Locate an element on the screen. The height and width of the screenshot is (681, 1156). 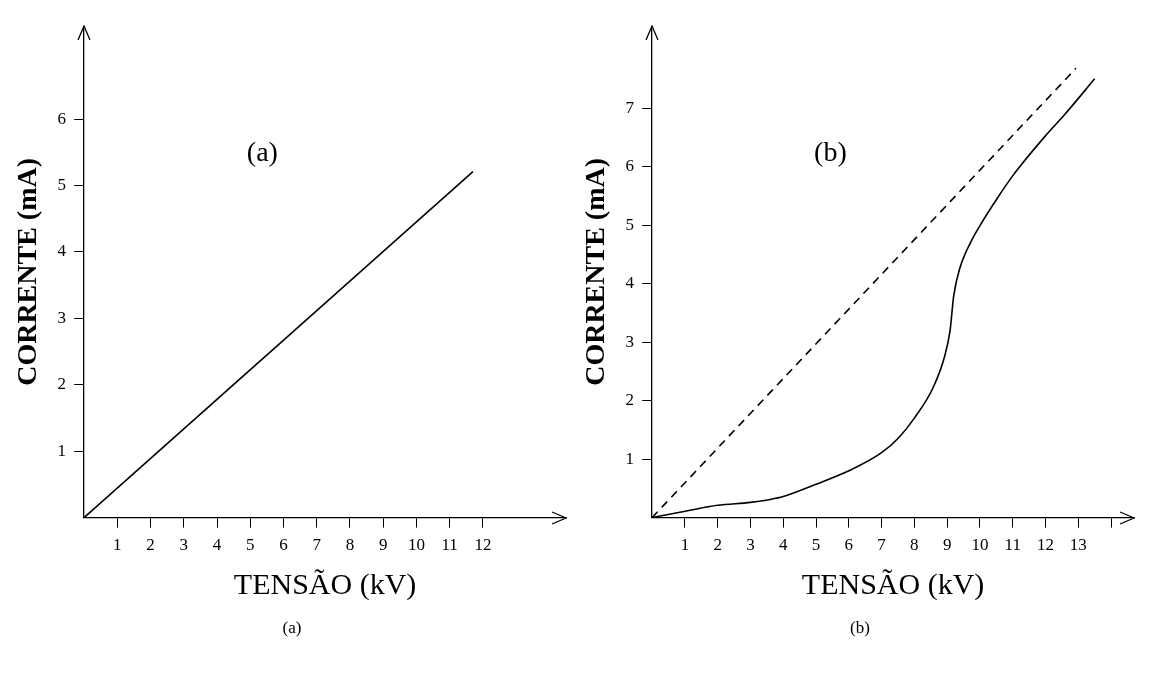
y-tick-label: 7 is located at coordinates (630, 107).